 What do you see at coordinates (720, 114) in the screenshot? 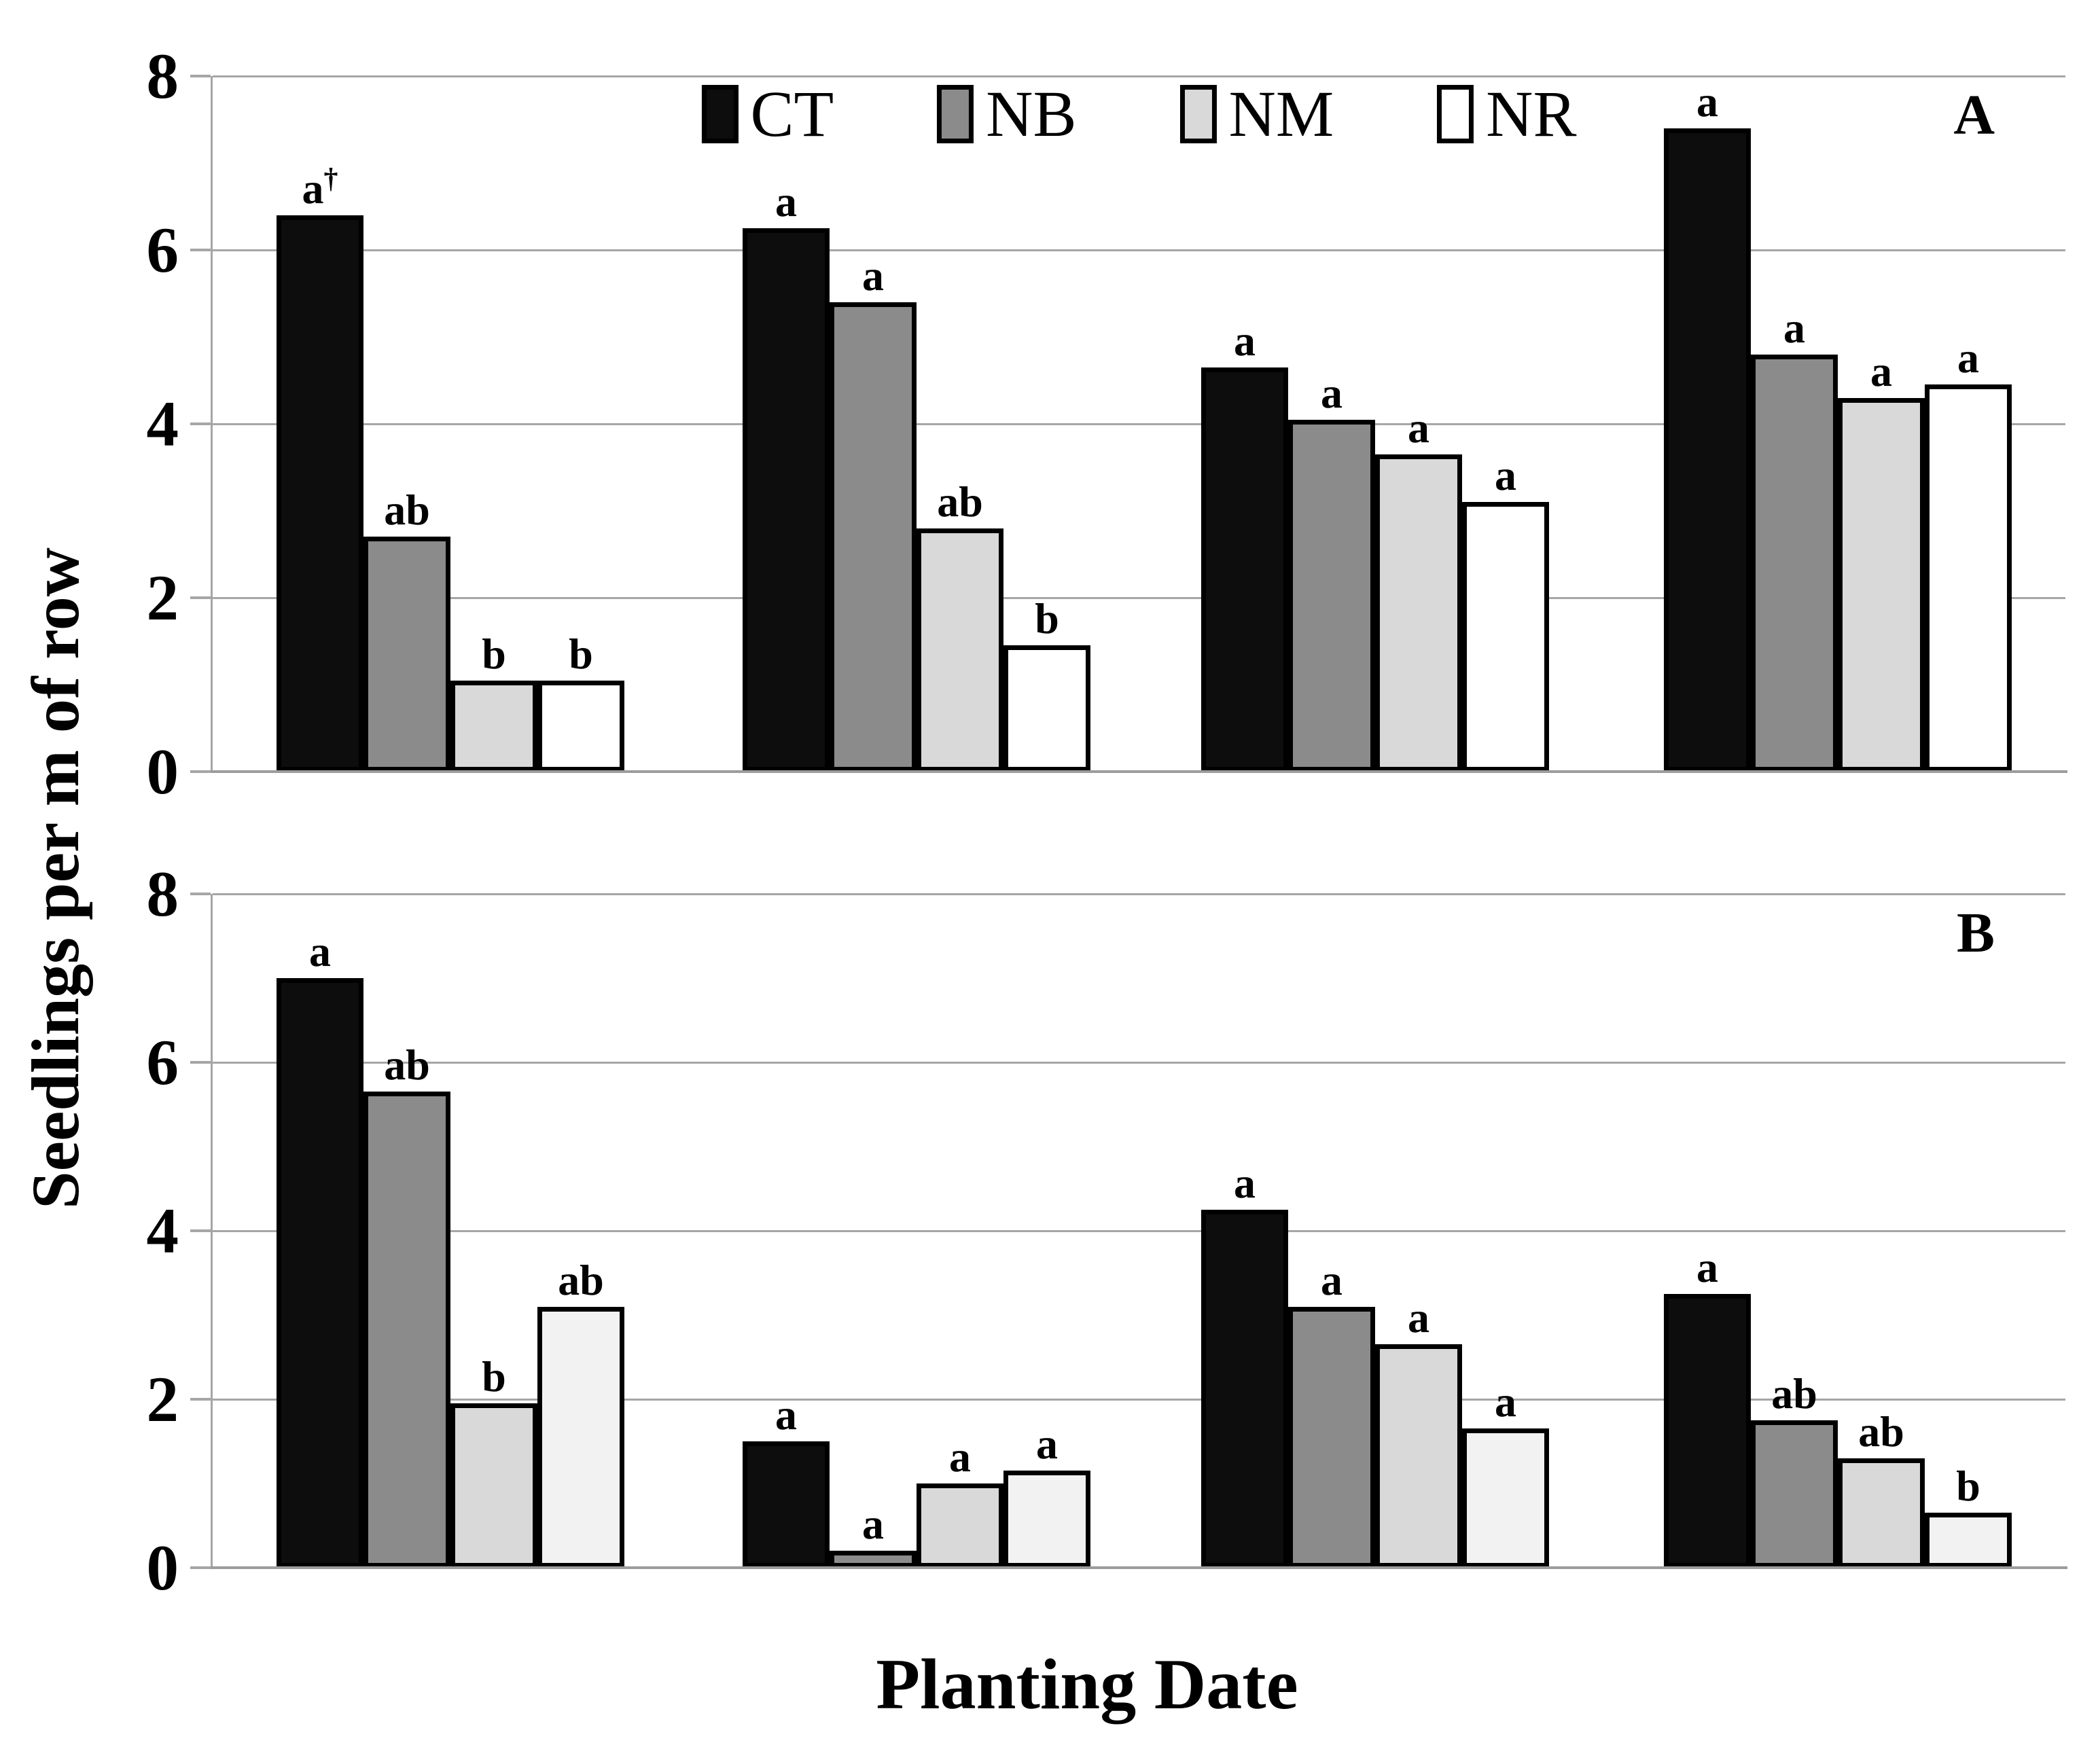
I see `legend-swatch-ct` at bounding box center [720, 114].